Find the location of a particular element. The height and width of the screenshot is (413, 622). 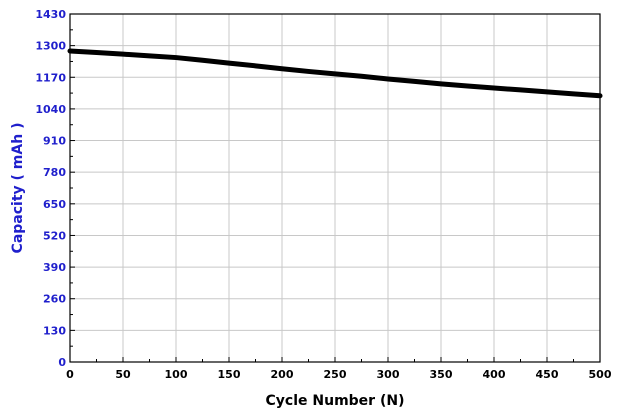

y-axis-label: Capacity ( mAh ) is located at coordinates (18, 188).